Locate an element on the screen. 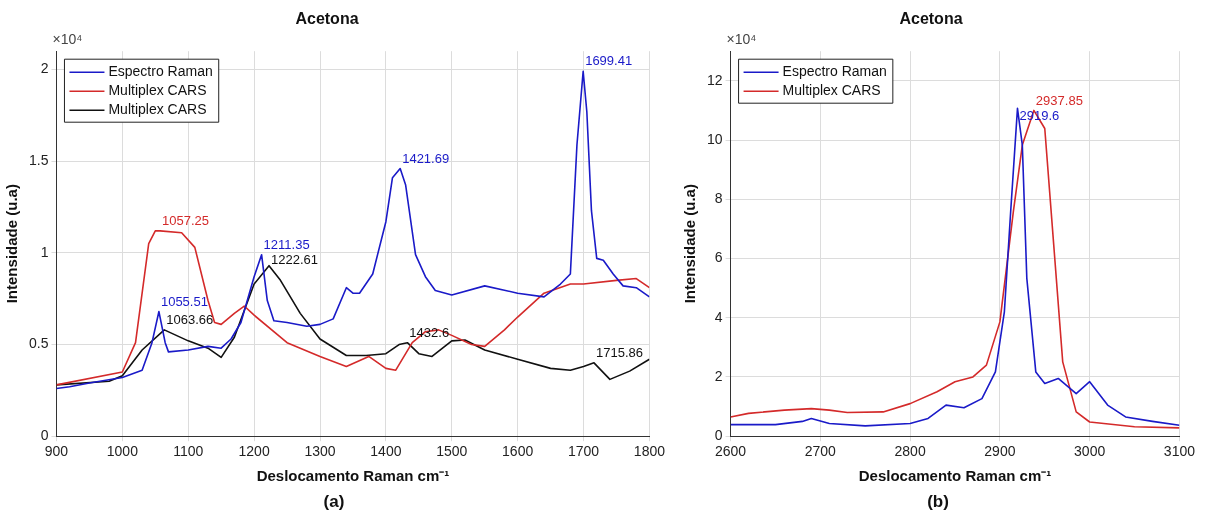 The height and width of the screenshot is (526, 1208). x-tick-label: 2600 is located at coordinates (730, 451).